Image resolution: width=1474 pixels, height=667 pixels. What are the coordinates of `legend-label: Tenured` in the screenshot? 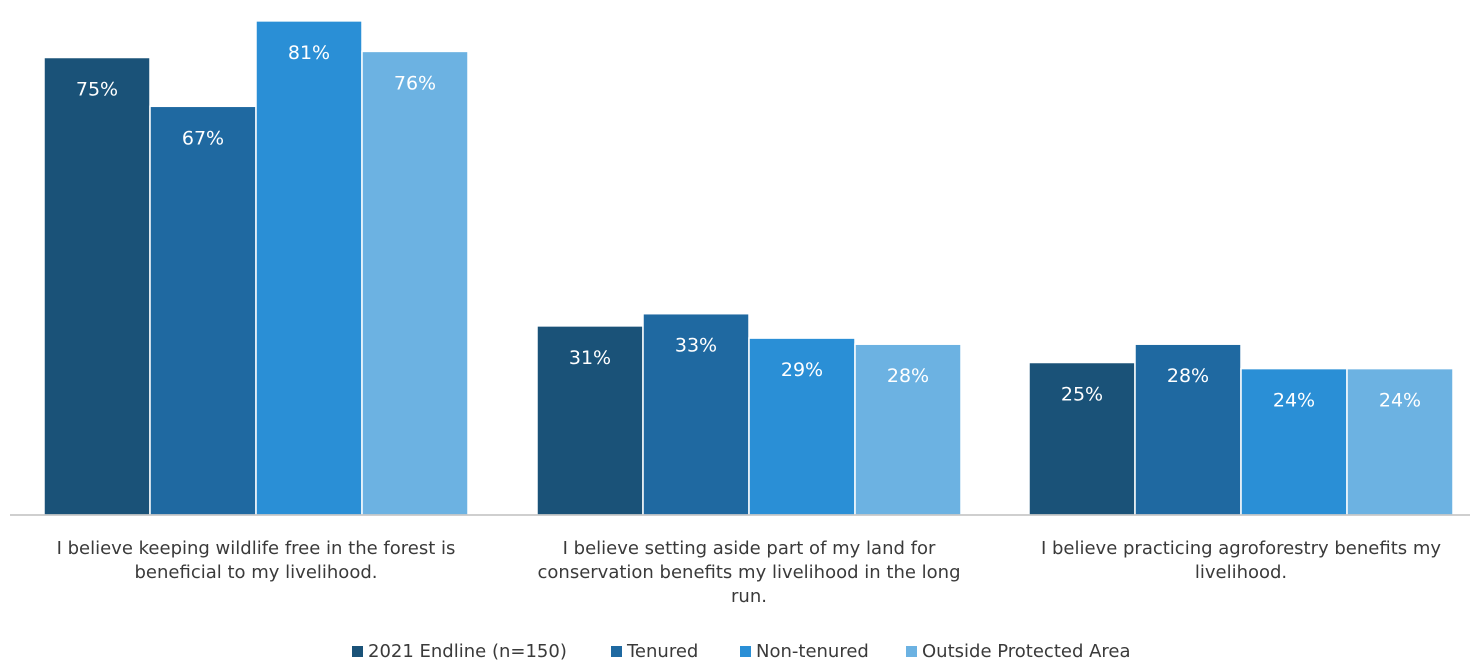 It's located at (662, 651).